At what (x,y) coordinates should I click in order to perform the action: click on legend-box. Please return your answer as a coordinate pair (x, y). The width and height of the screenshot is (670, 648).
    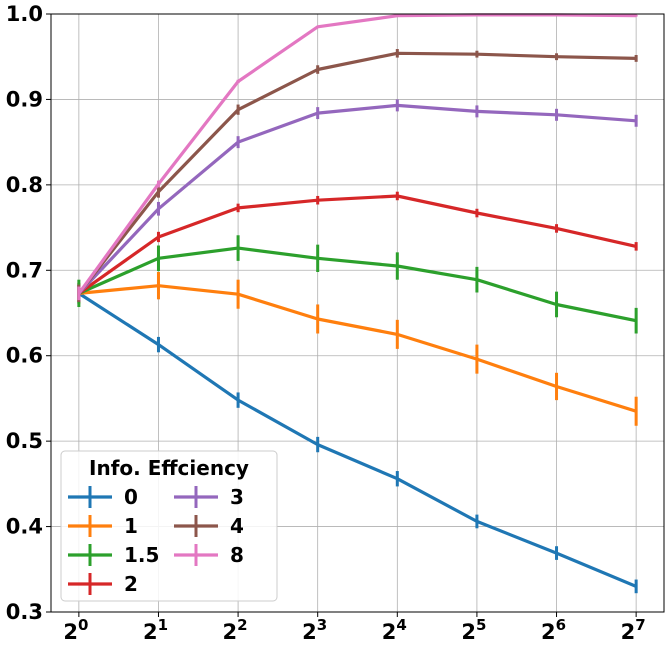
    Looking at the image, I should click on (169, 526).